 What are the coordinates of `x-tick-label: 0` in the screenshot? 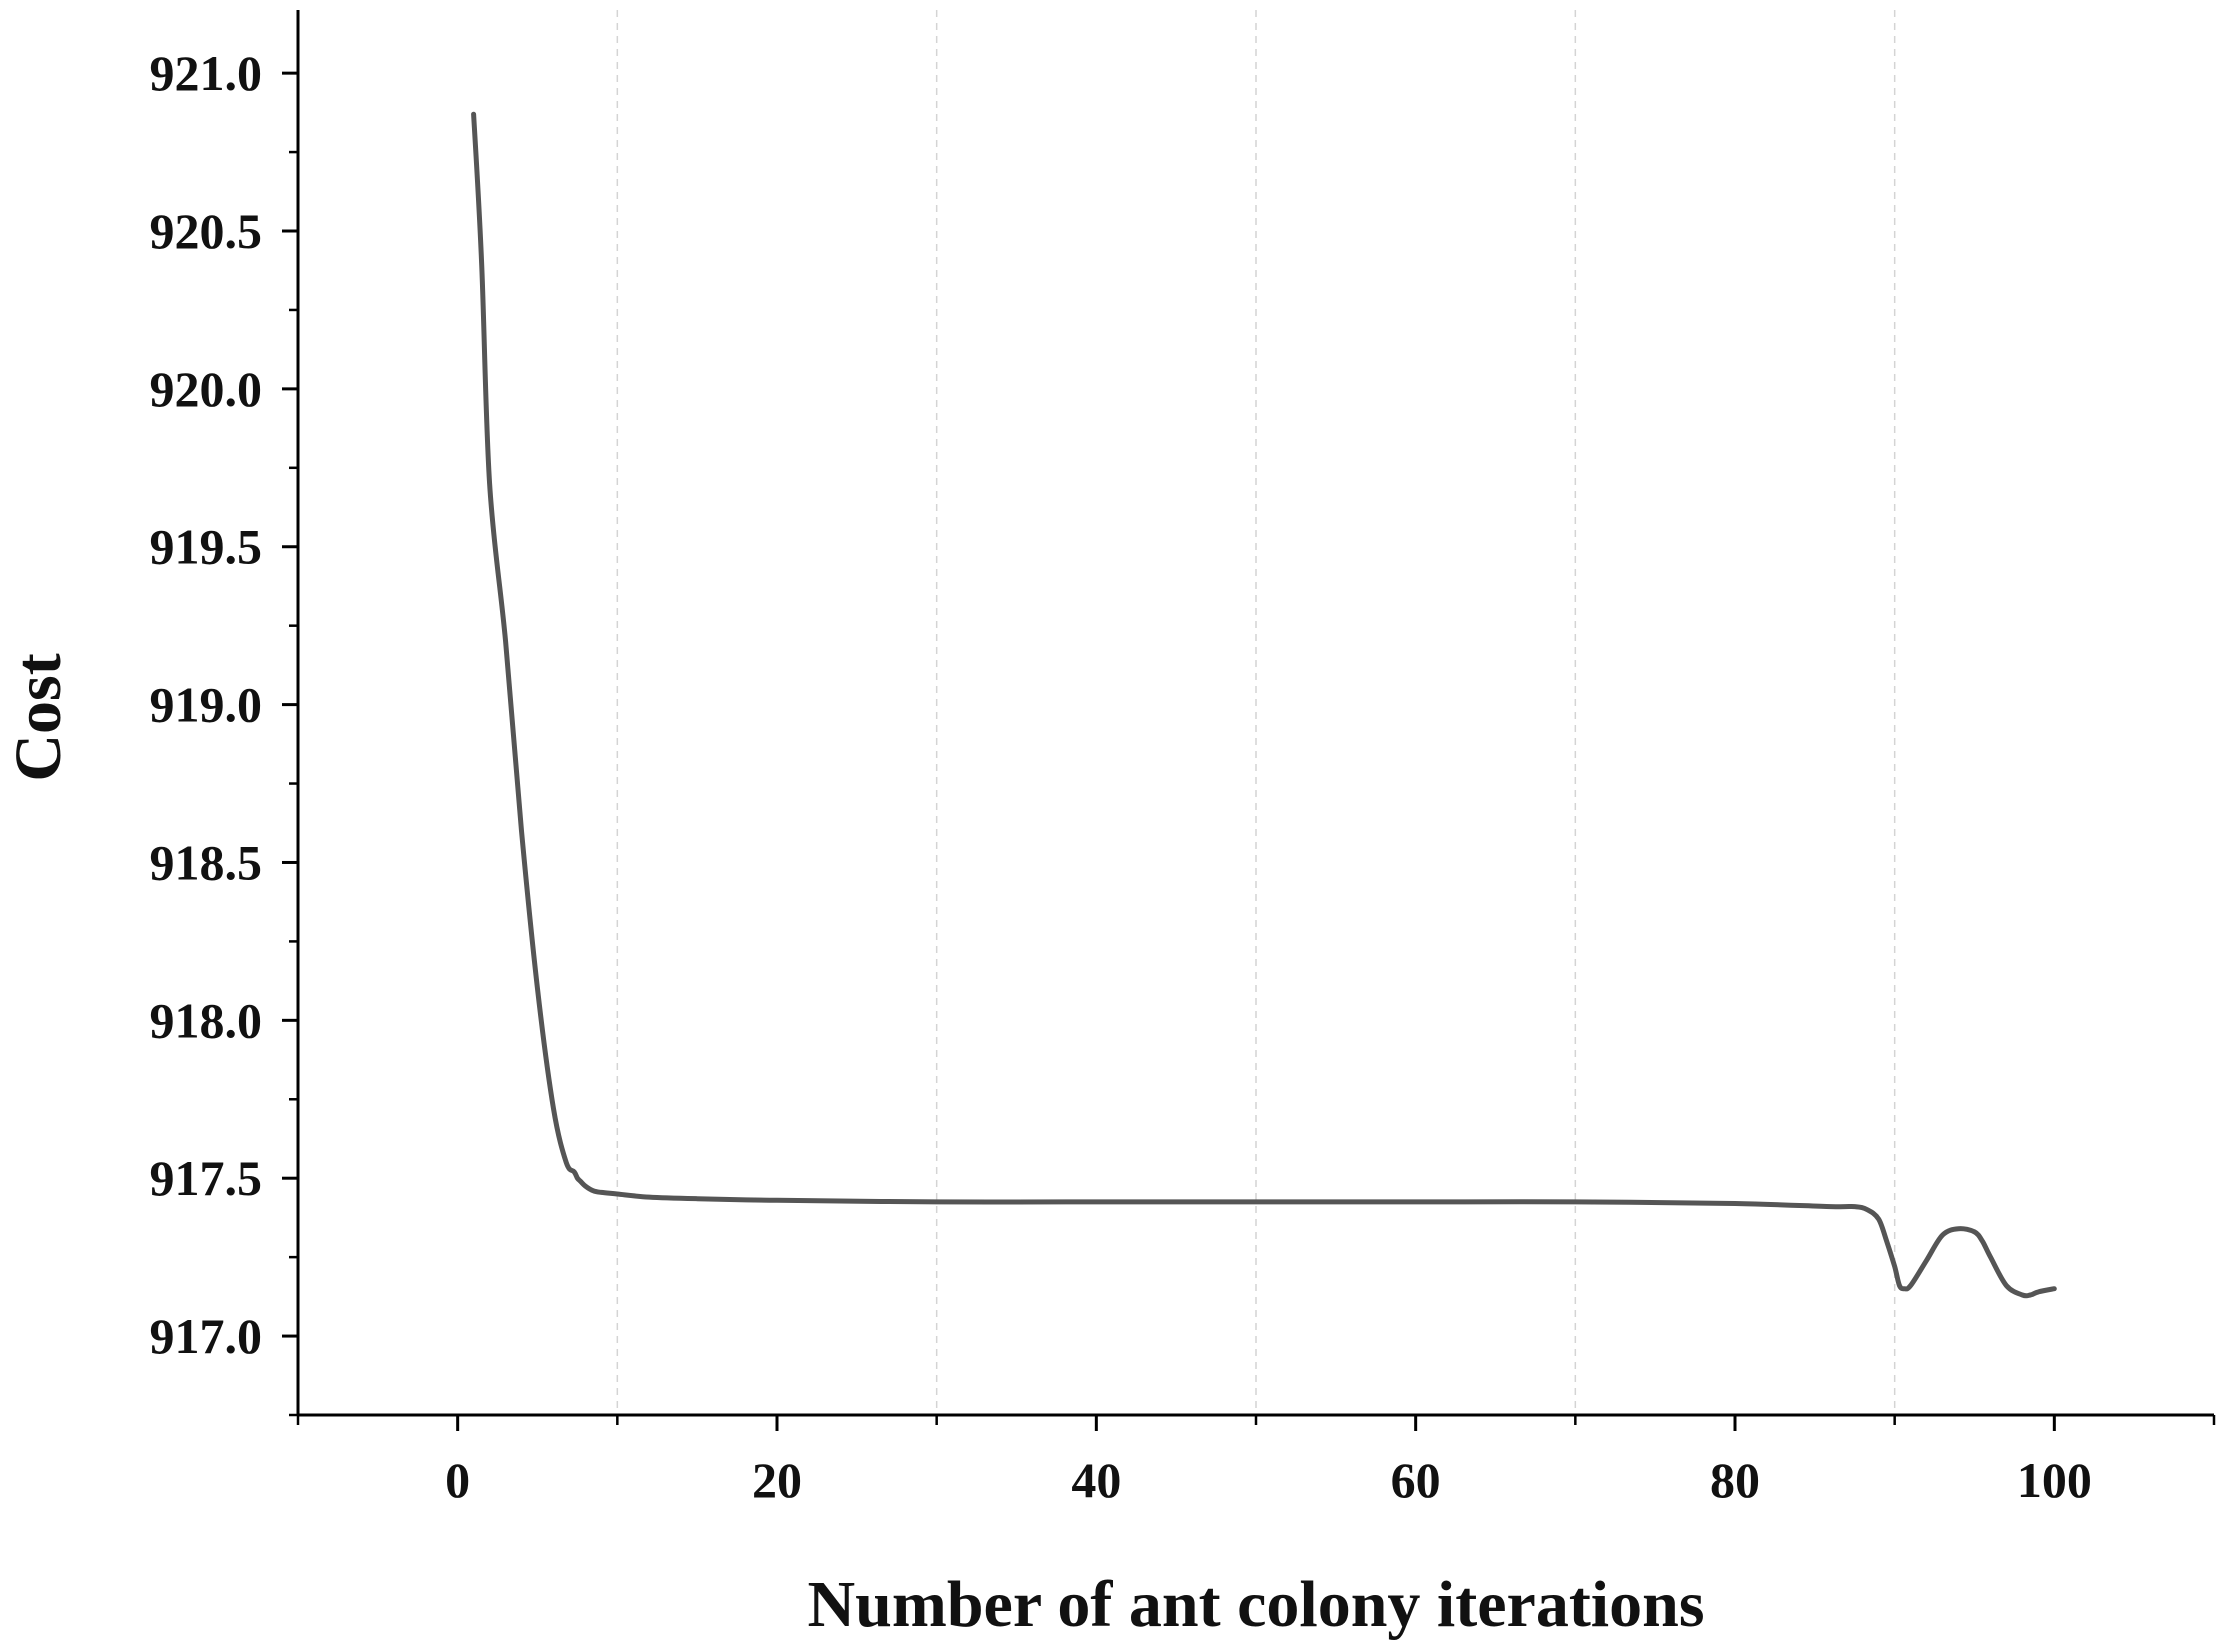 It's located at (457, 1480).